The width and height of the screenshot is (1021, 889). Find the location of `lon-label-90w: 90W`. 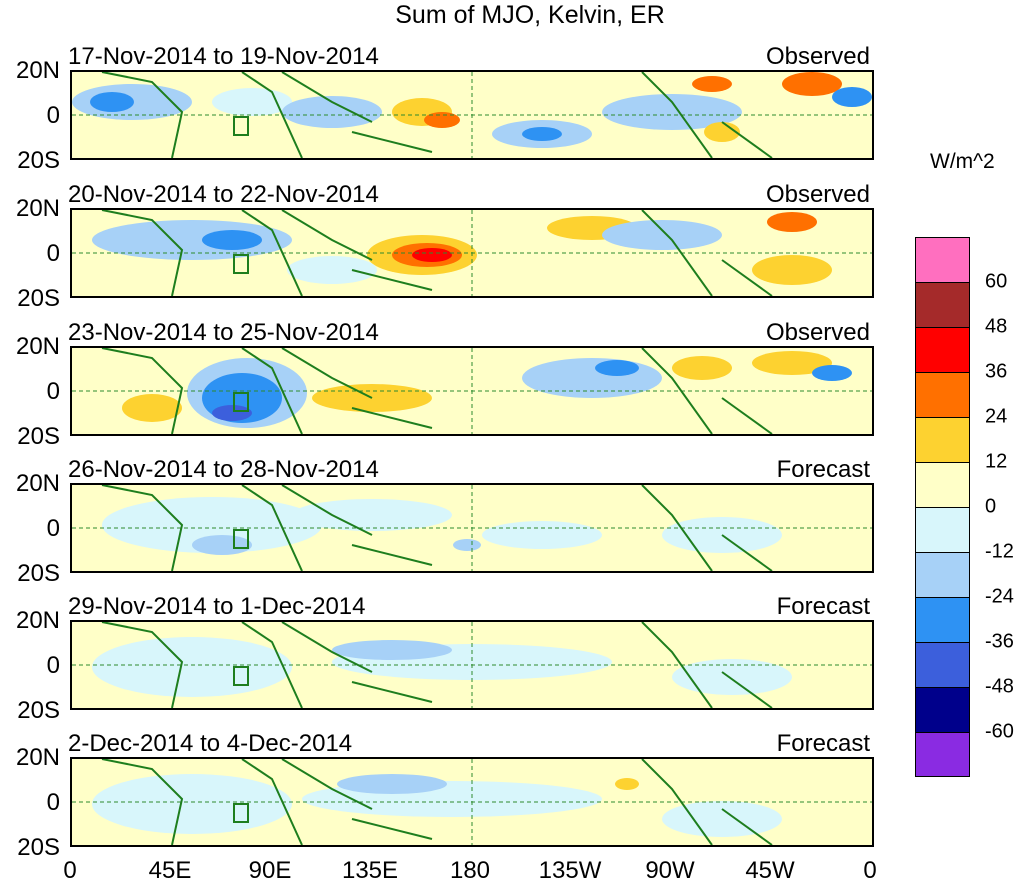

lon-label-90w: 90W is located at coordinates (670, 870).